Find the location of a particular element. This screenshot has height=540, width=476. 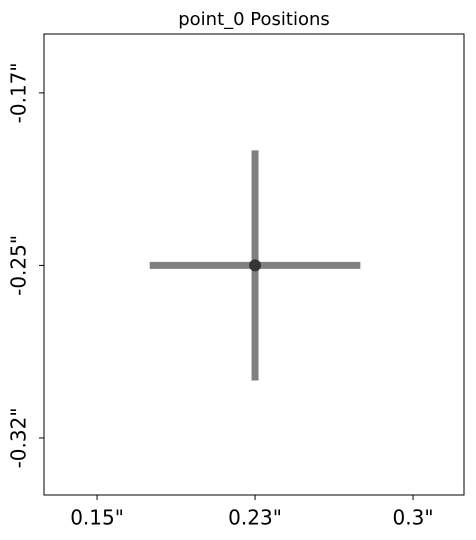

y-tick-label: -0.25" is located at coordinates (19, 265).